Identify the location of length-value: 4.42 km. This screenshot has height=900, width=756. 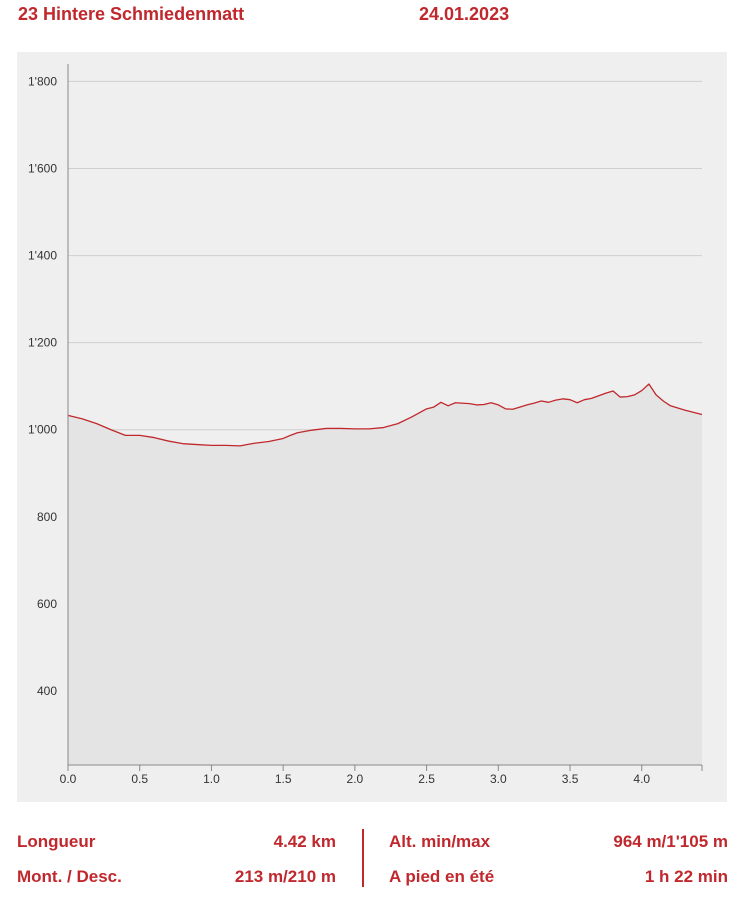
(304, 841).